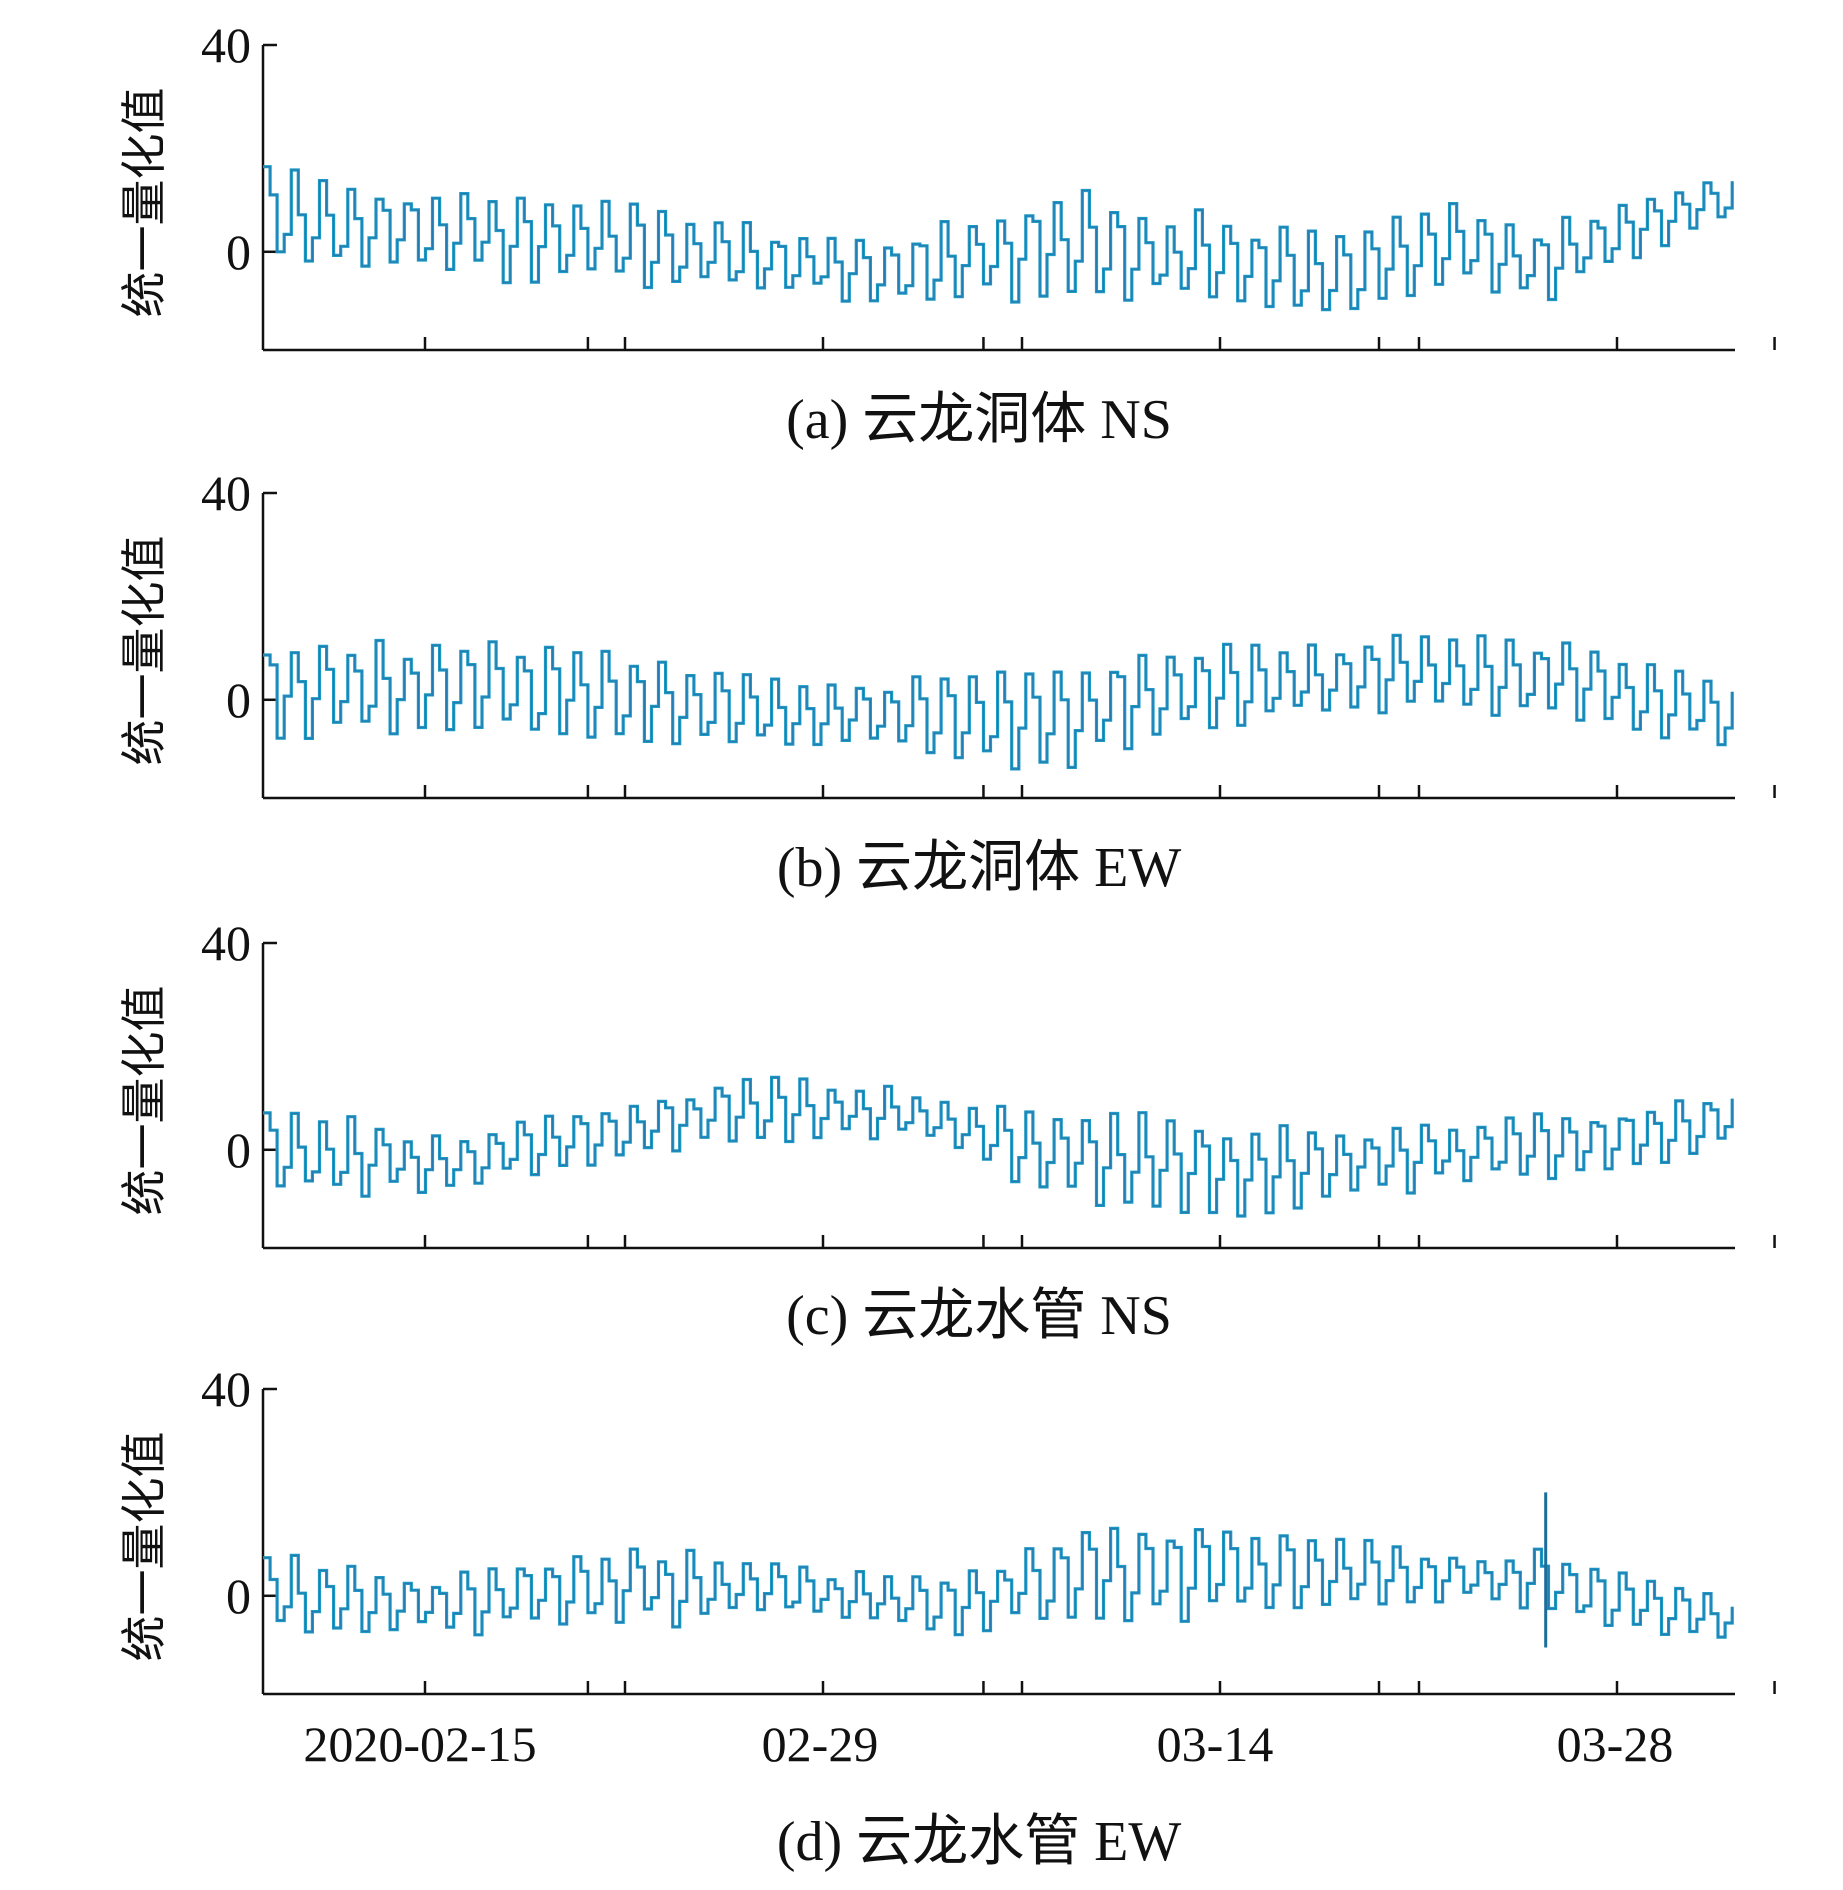  What do you see at coordinates (979, 868) in the screenshot?
I see `panel-caption: (b) 云龙洞体 EW` at bounding box center [979, 868].